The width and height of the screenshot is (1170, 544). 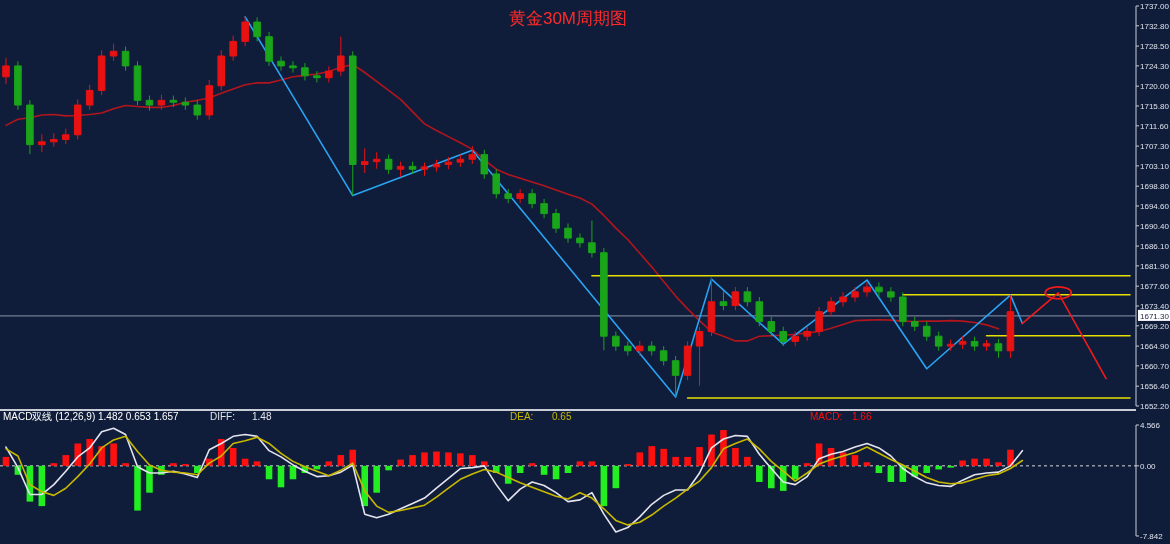 I want to click on text: DEA:, so click(x=522, y=416).